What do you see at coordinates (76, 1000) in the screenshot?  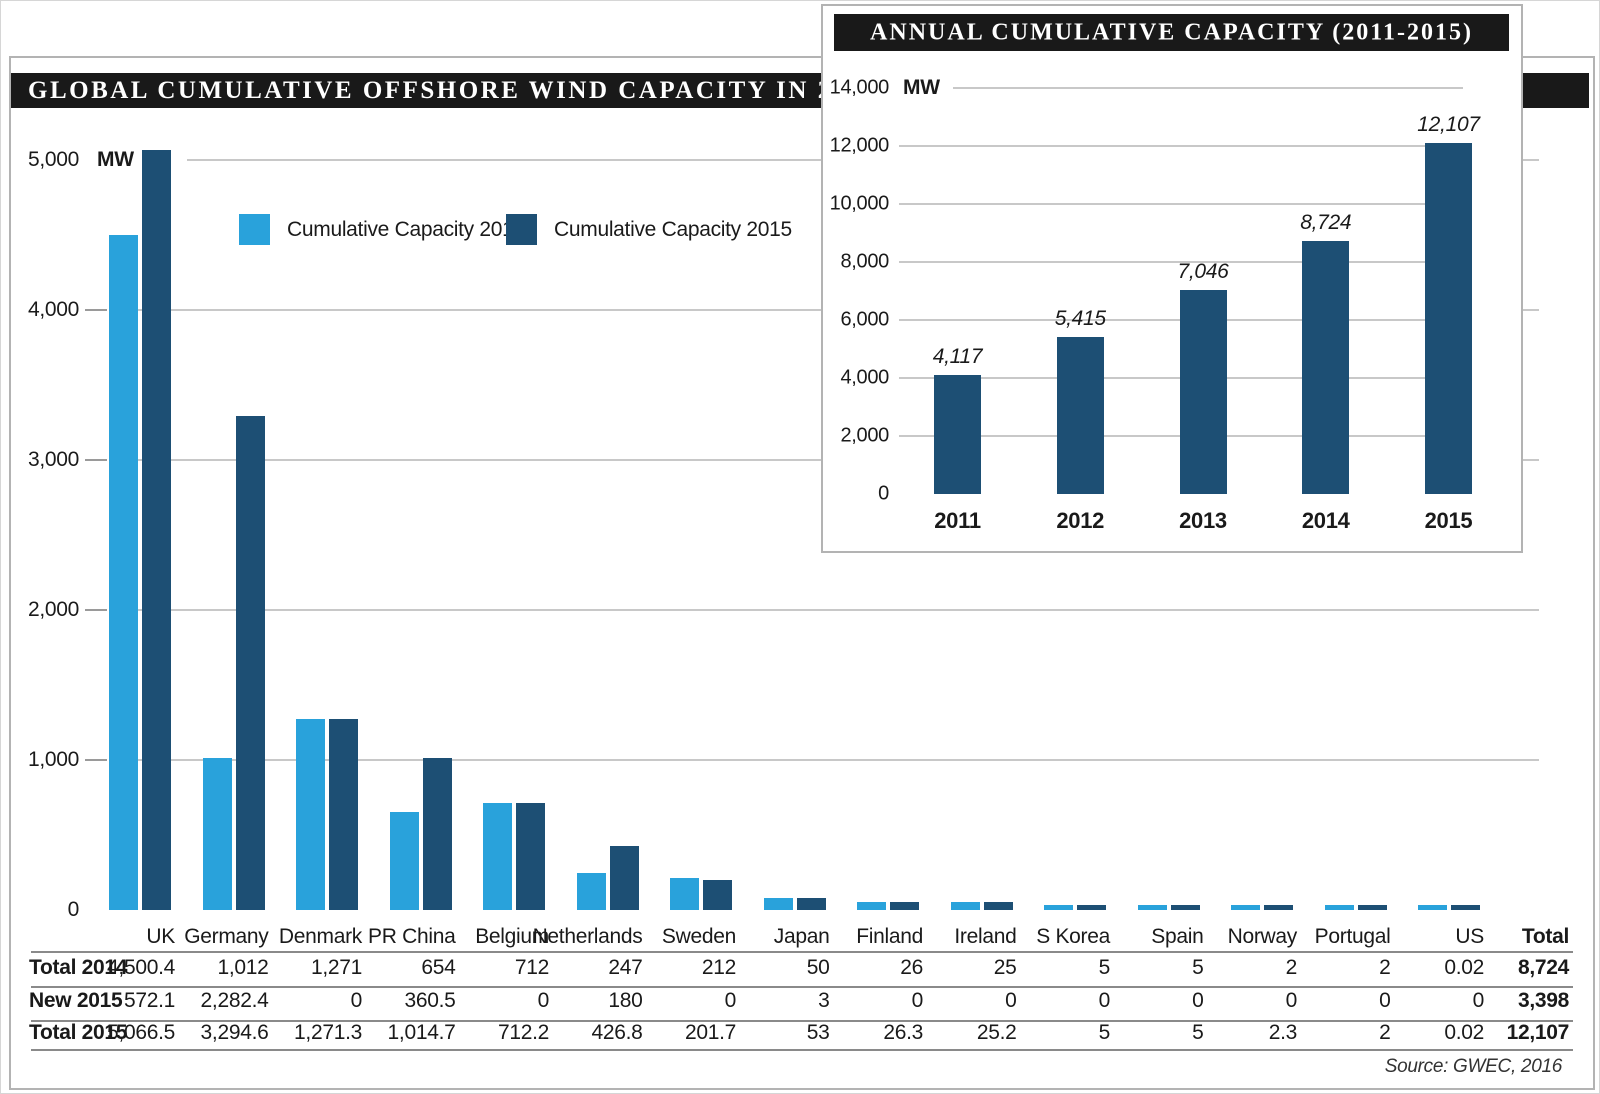 I see `table-row-label-new-2015: New 2015` at bounding box center [76, 1000].